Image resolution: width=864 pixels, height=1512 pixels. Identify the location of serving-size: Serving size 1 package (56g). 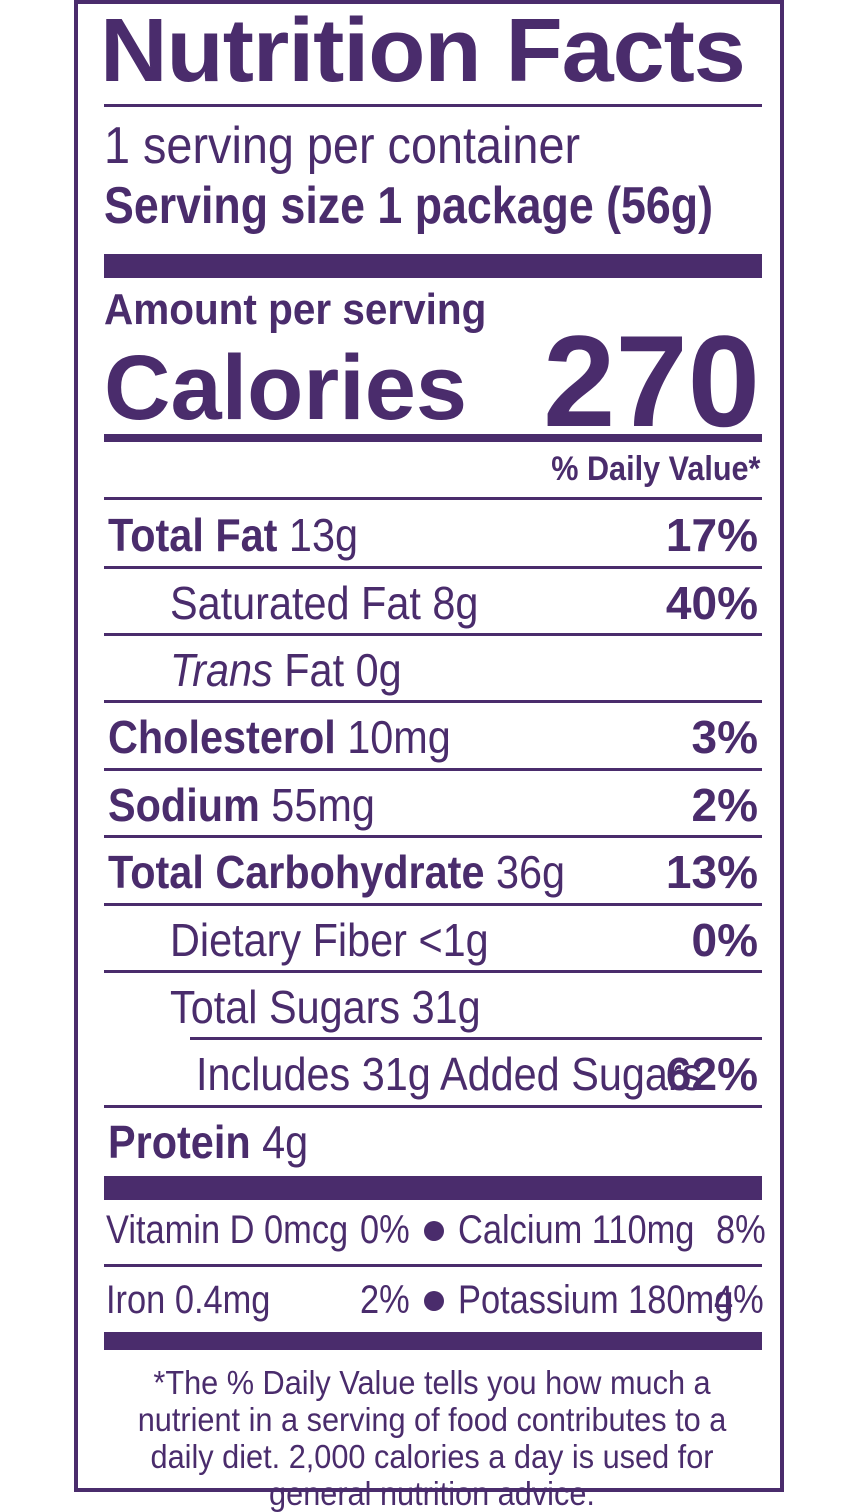
(408, 206).